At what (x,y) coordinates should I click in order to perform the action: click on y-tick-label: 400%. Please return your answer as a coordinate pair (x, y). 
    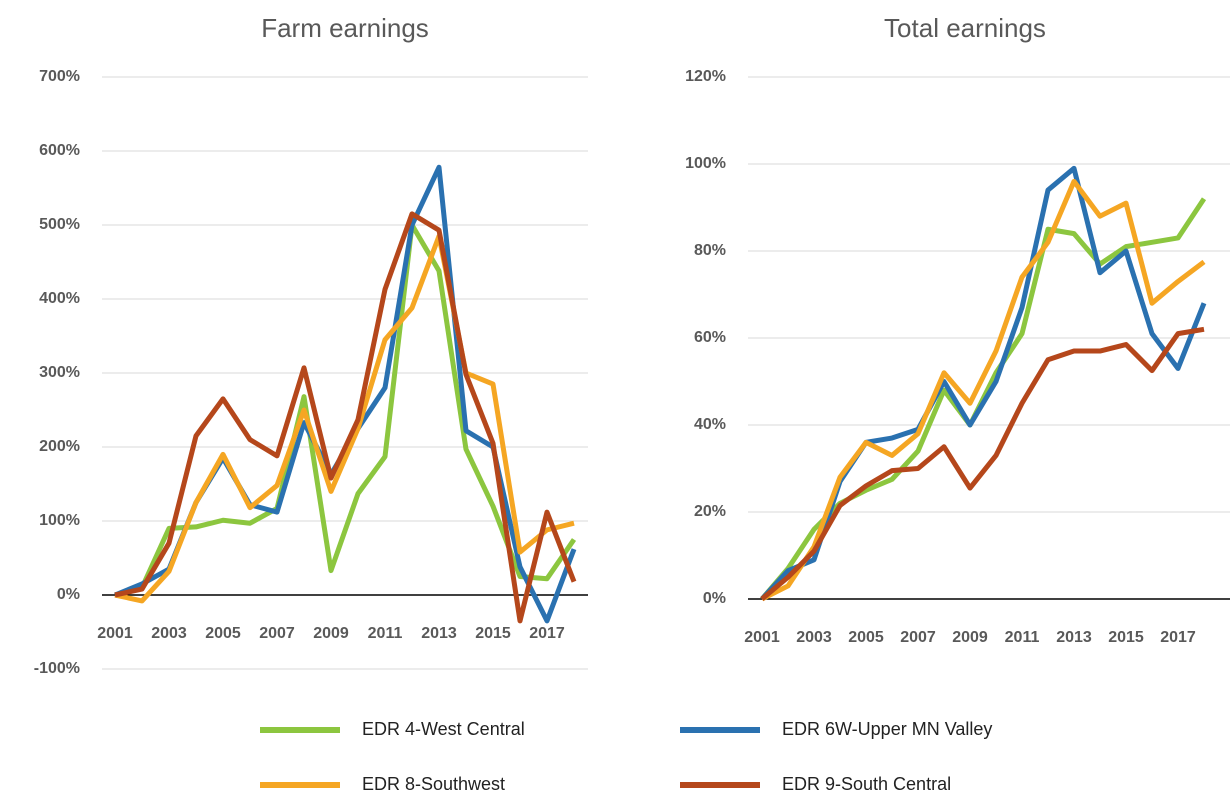
    Looking at the image, I should click on (59, 298).